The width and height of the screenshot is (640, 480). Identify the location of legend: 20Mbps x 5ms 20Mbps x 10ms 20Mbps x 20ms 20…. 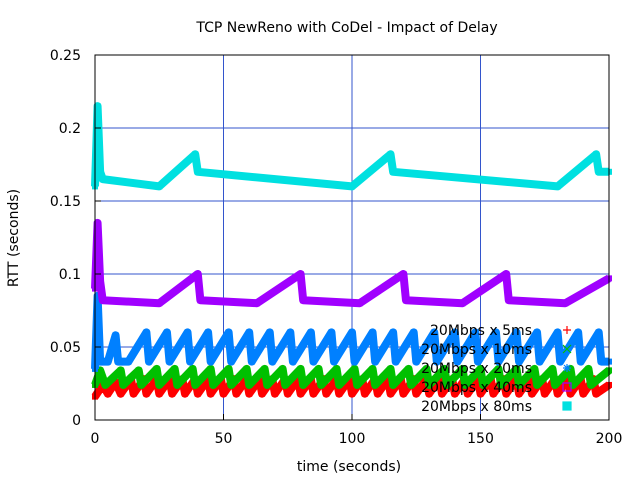
(496, 369).